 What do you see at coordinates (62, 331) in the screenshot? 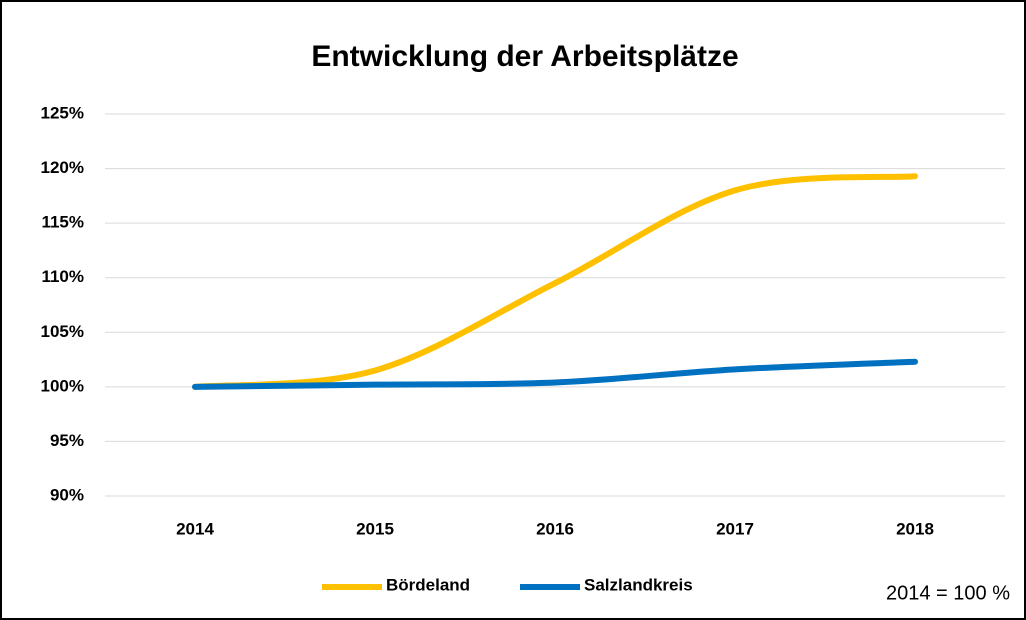
I see `y-tick-label: 105%` at bounding box center [62, 331].